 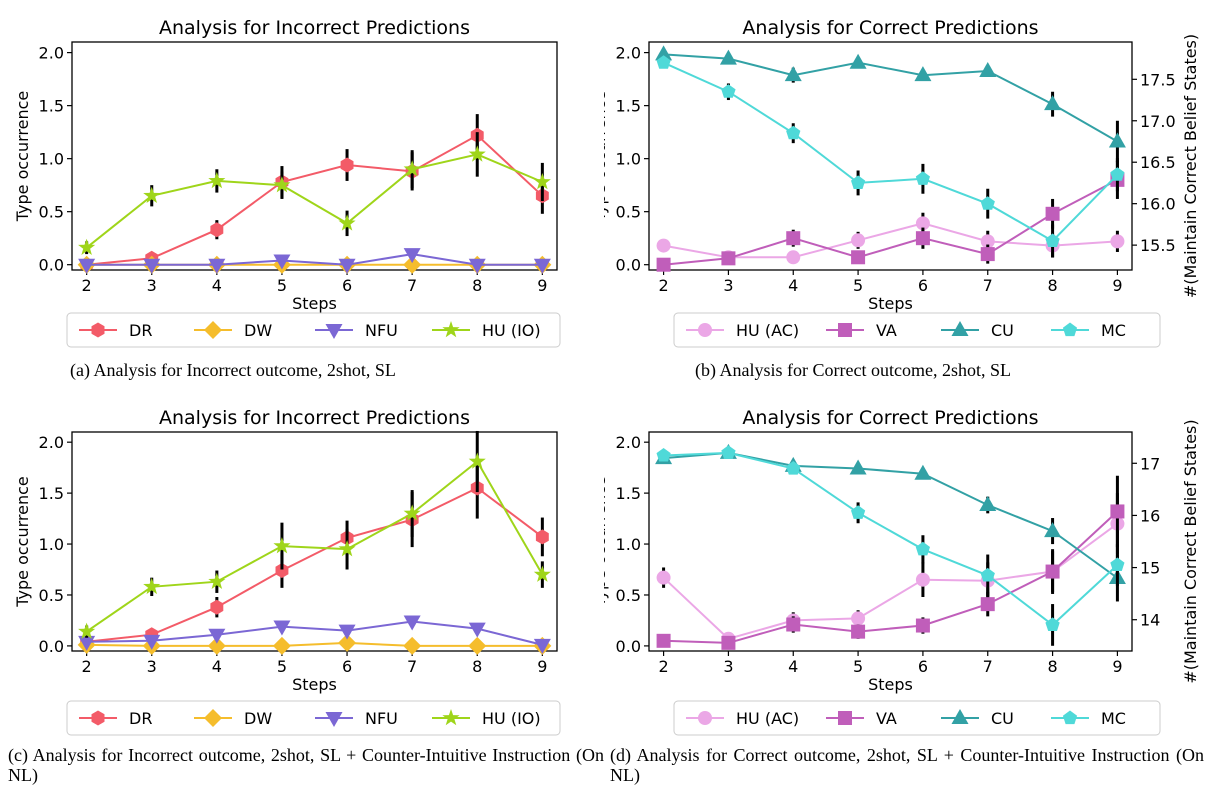 What do you see at coordinates (845, 330) in the screenshot?
I see `legend-marker-va` at bounding box center [845, 330].